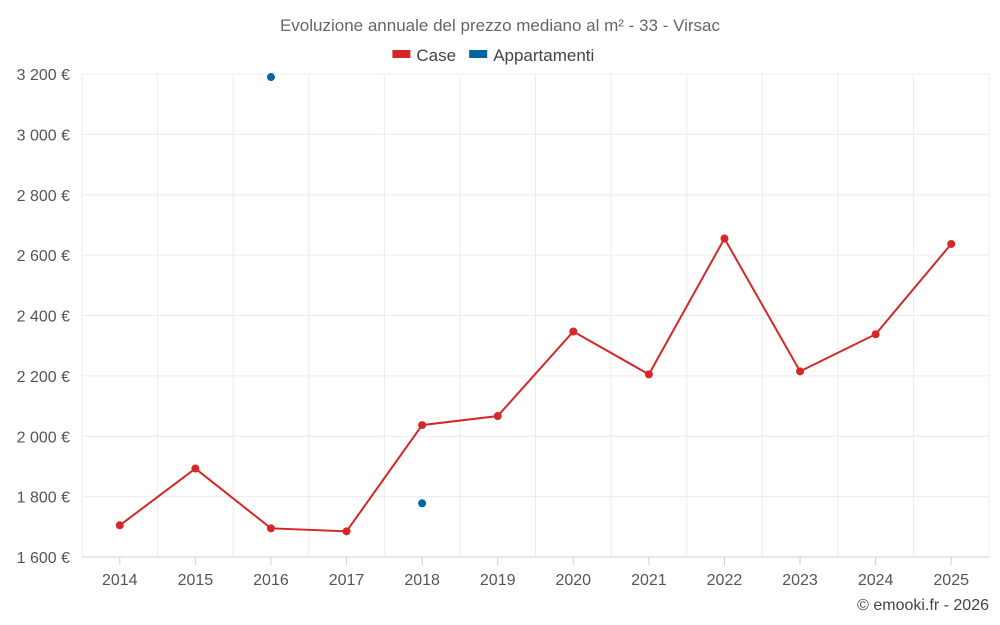 This screenshot has width=1000, height=625. I want to click on x-tick-label: 2025, so click(951, 580).